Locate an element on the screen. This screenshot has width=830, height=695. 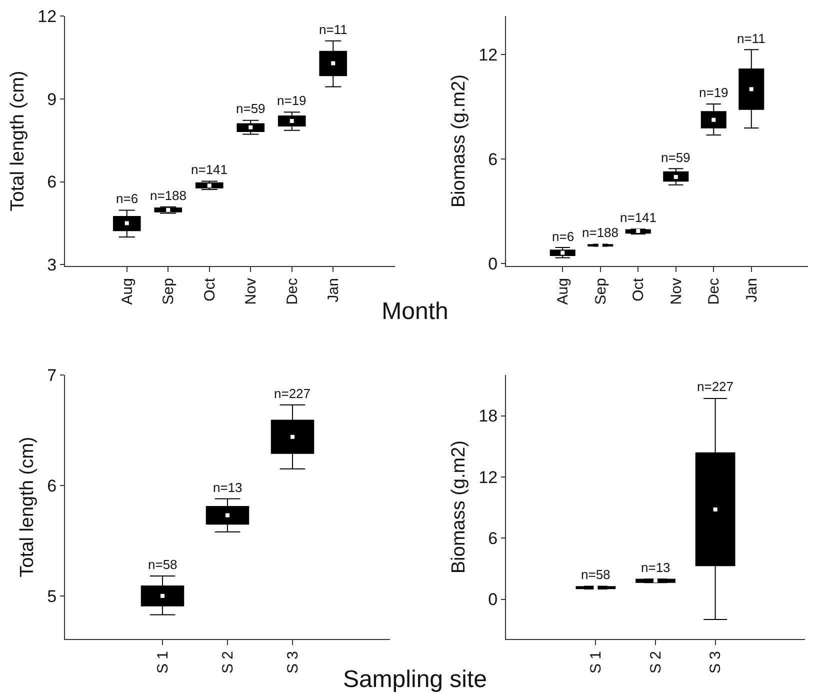
y-tick-label: 18 is located at coordinates (488, 416).